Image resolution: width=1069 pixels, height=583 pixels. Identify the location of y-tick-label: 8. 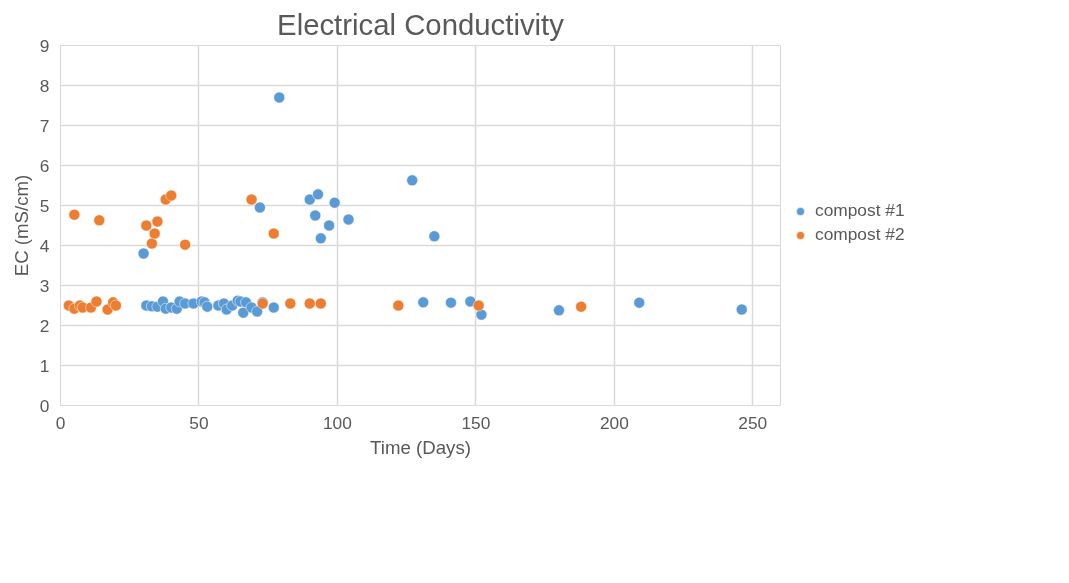
(44, 85).